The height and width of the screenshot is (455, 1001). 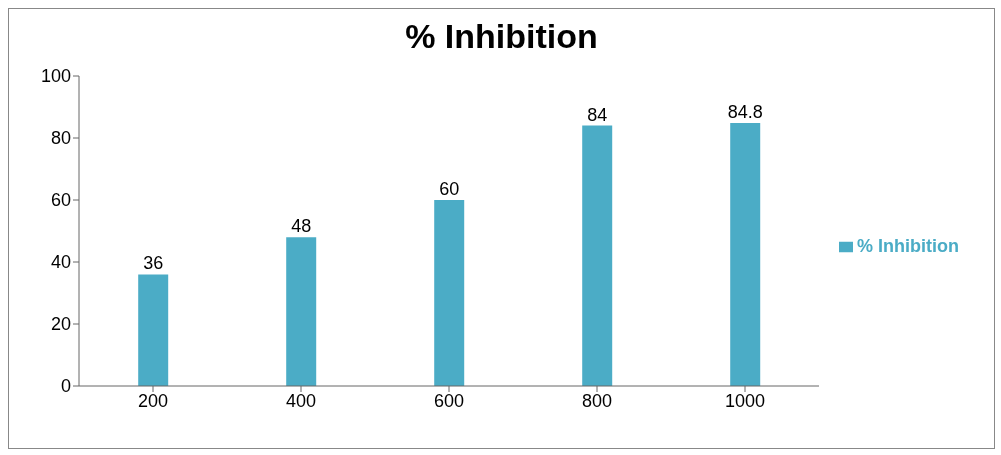 I want to click on chart-title: % Inhibition, so click(x=501, y=36).